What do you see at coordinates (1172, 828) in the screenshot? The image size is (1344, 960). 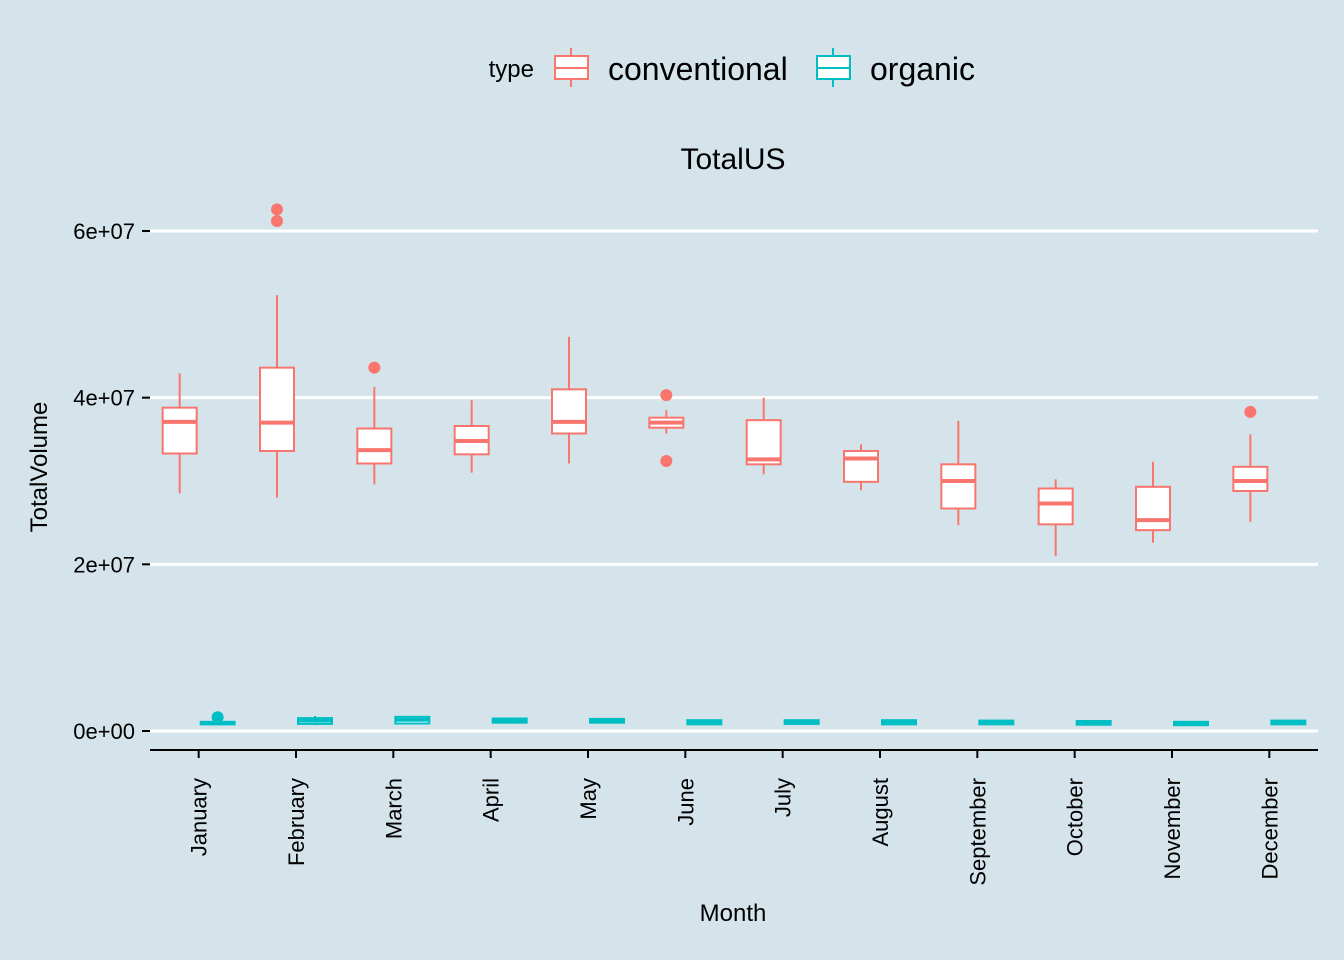 I see `x-tick-label: November` at bounding box center [1172, 828].